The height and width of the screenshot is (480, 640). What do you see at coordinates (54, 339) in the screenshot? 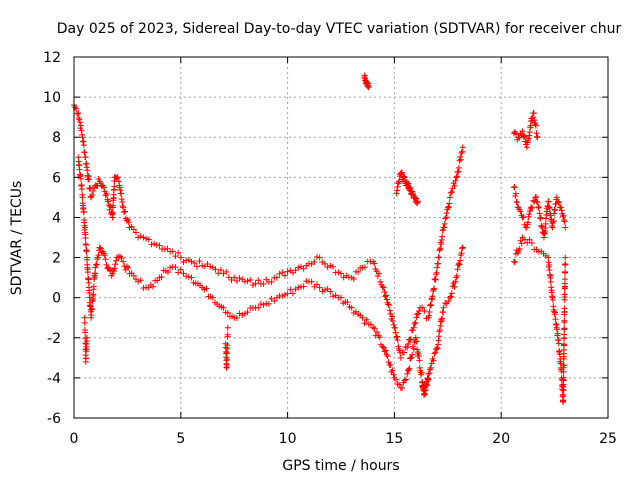
I see `y-tick-label: -2` at bounding box center [54, 339].